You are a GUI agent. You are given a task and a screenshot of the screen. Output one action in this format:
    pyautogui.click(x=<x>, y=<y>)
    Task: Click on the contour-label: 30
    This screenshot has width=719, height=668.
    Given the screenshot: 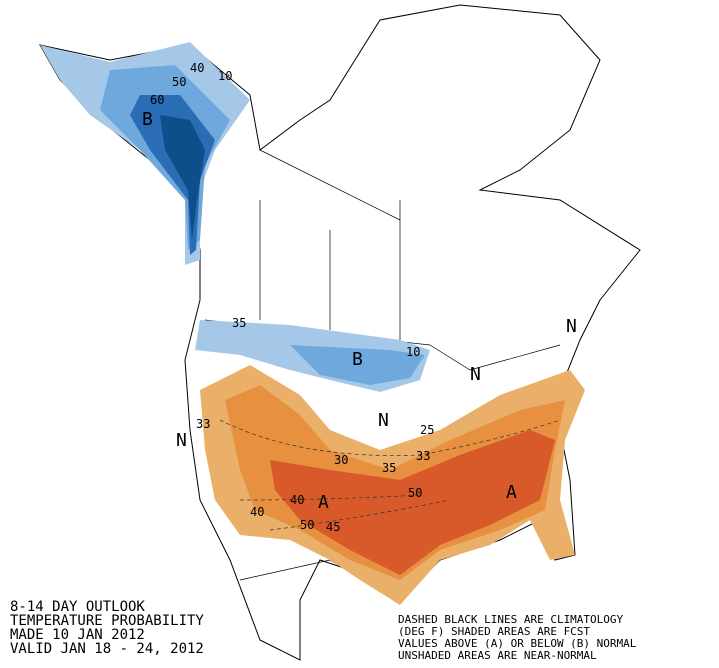 What is the action you would take?
    pyautogui.click(x=341, y=460)
    